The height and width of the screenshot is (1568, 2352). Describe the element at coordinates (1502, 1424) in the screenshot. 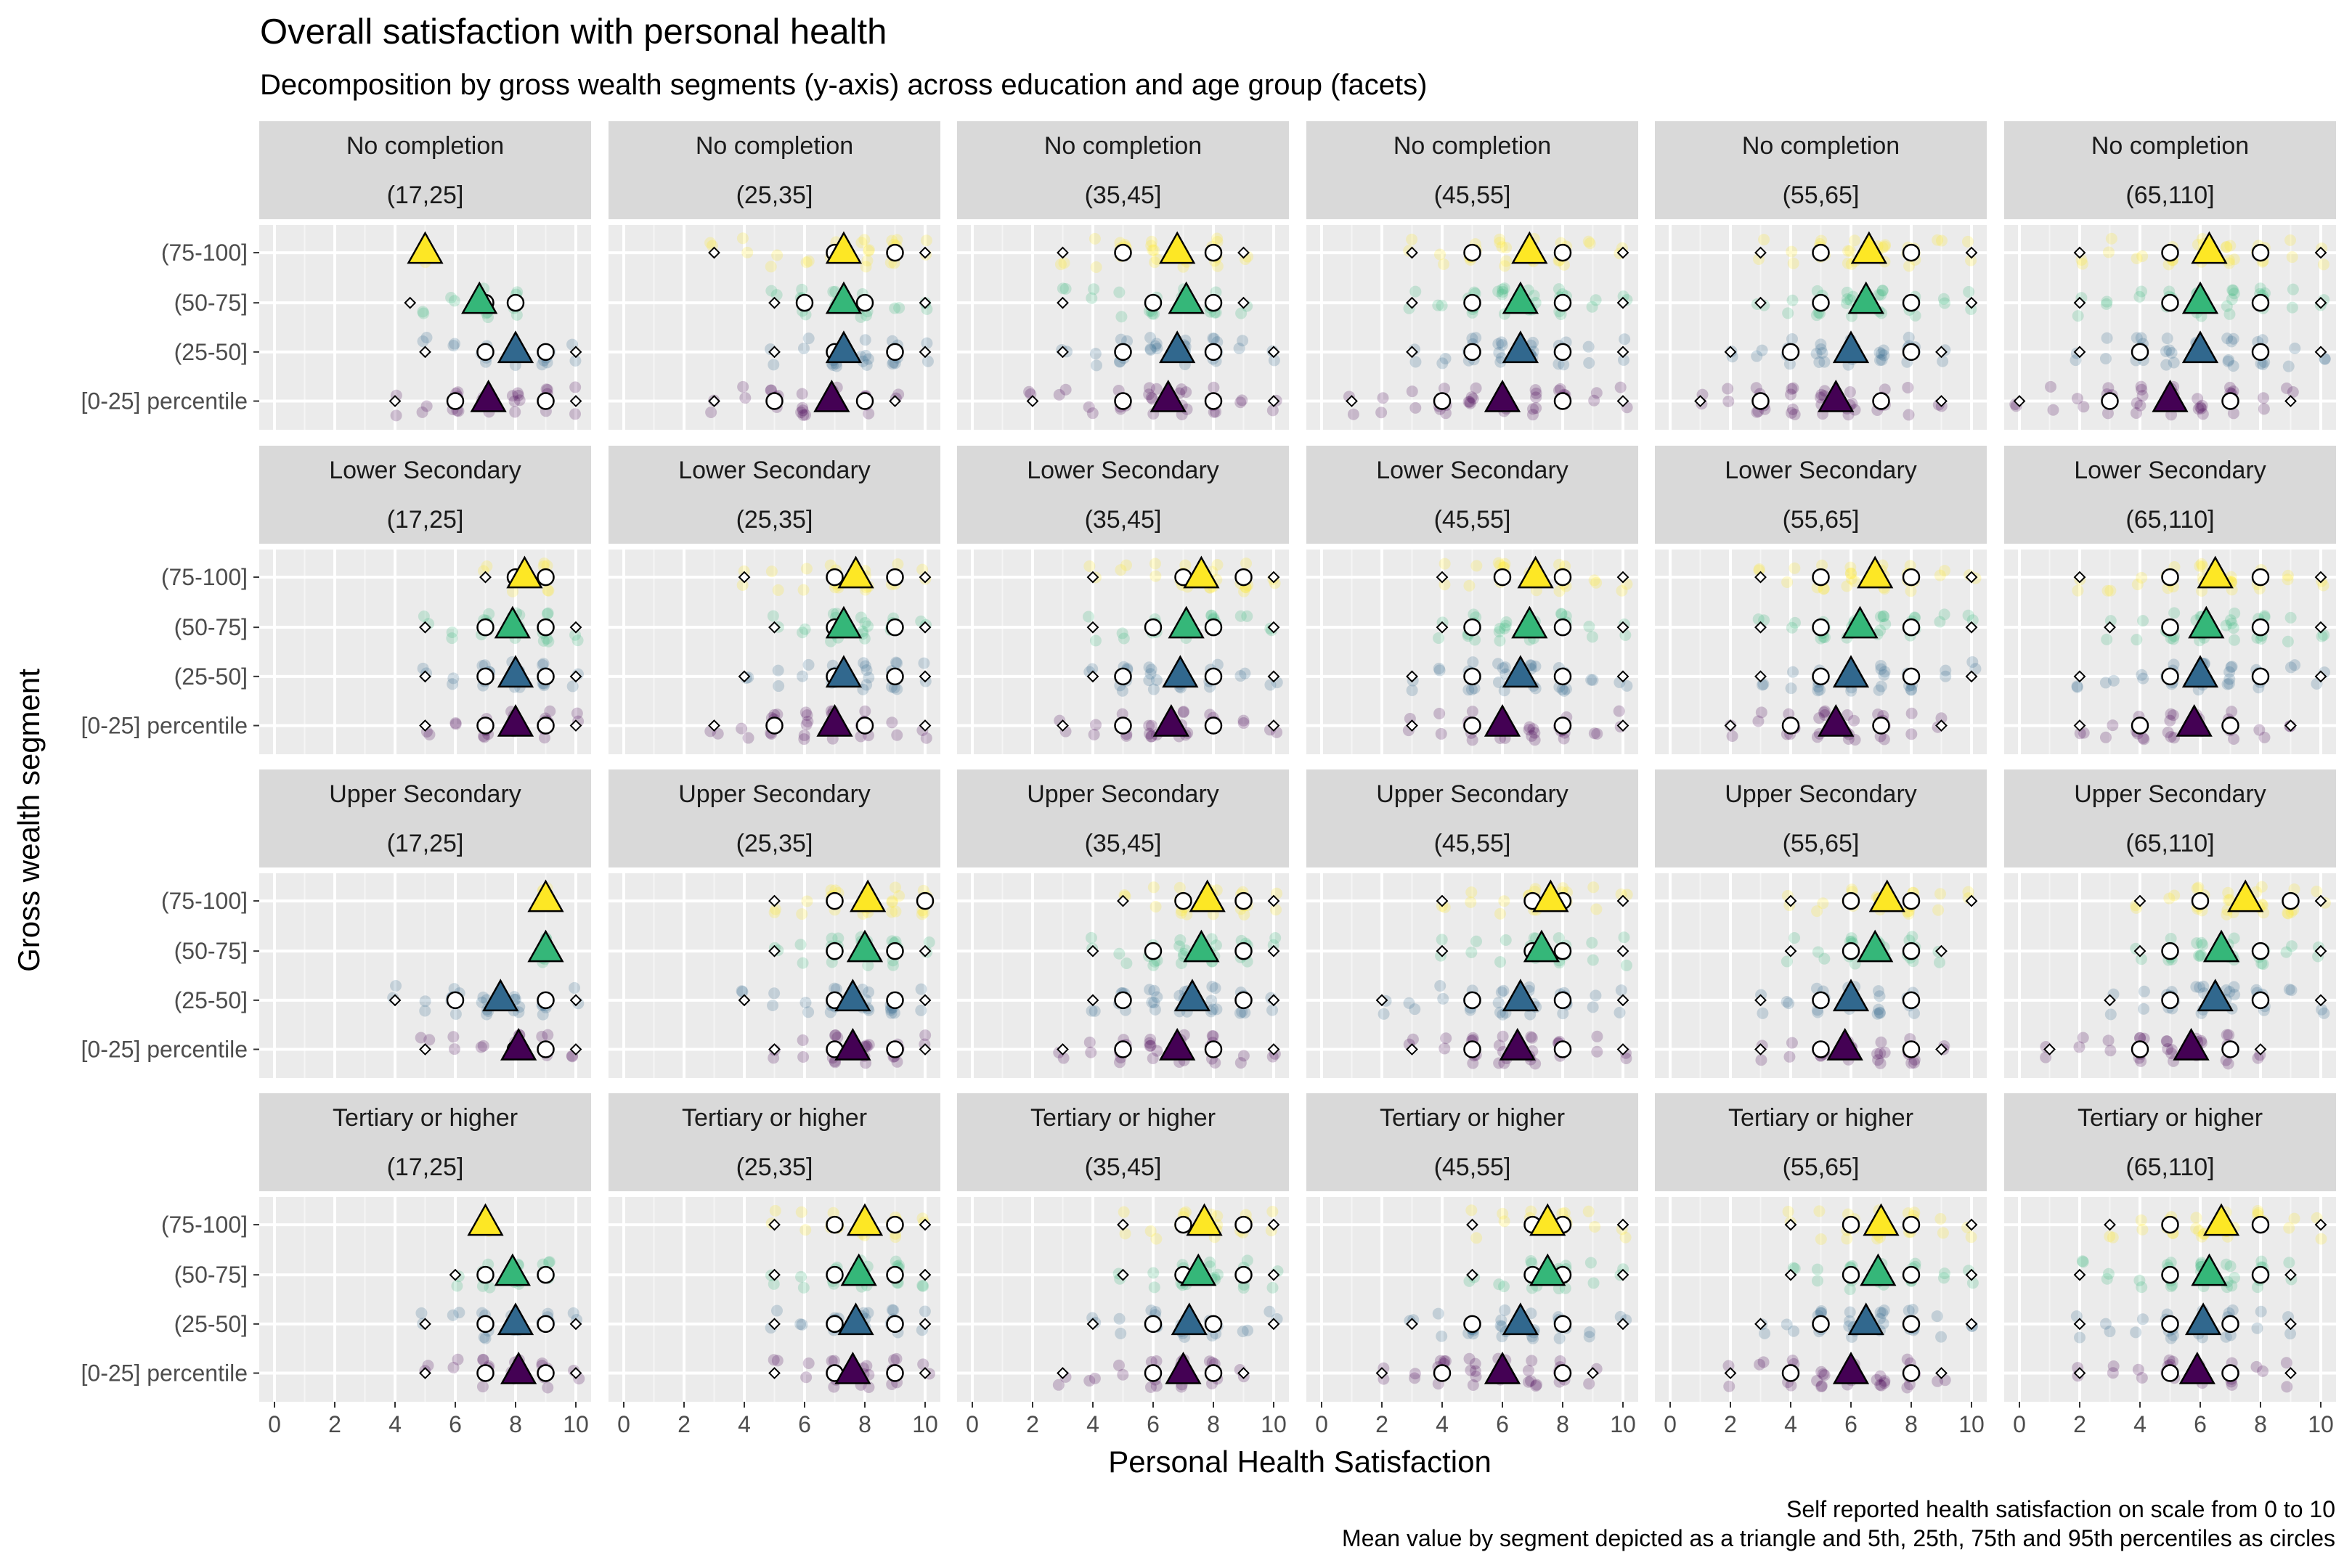

I see `x-tick-label: 6` at that location.